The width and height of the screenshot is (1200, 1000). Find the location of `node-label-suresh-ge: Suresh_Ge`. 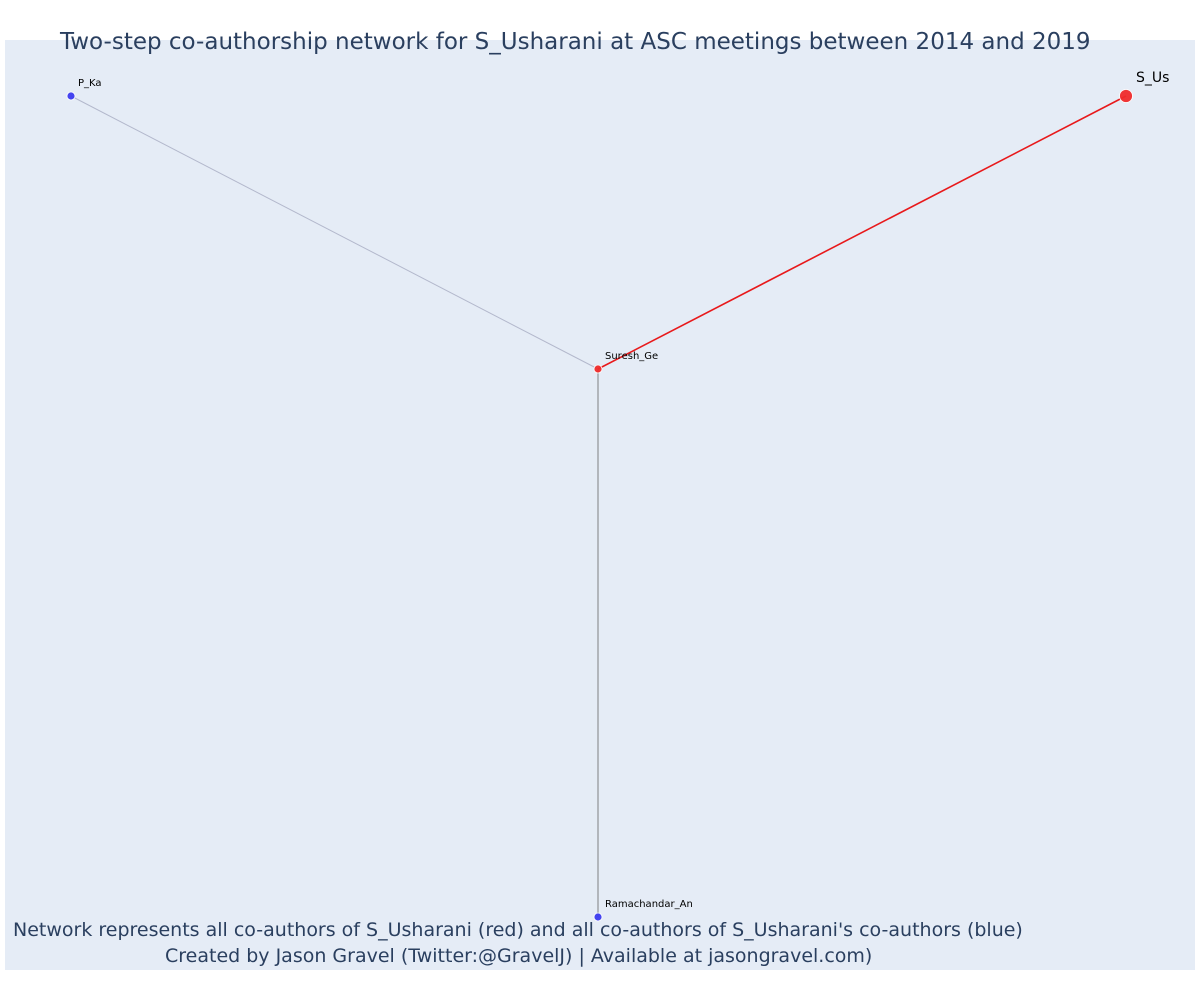

node-label-suresh-ge: Suresh_Ge is located at coordinates (631, 356).